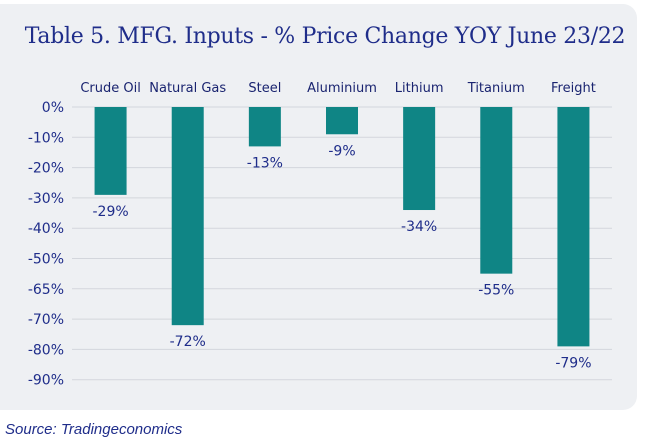  Describe the element at coordinates (53, 108) in the screenshot. I see `y-tick-label: 0%` at that location.